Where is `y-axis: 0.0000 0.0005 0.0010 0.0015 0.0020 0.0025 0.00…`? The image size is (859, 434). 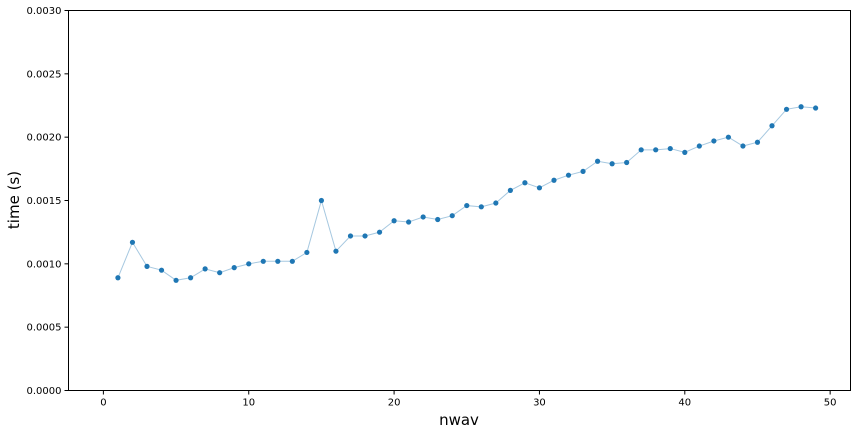 y-axis: 0.0000 0.0005 0.0010 0.0015 0.0020 0.0025 0.00… is located at coordinates (48, 201).